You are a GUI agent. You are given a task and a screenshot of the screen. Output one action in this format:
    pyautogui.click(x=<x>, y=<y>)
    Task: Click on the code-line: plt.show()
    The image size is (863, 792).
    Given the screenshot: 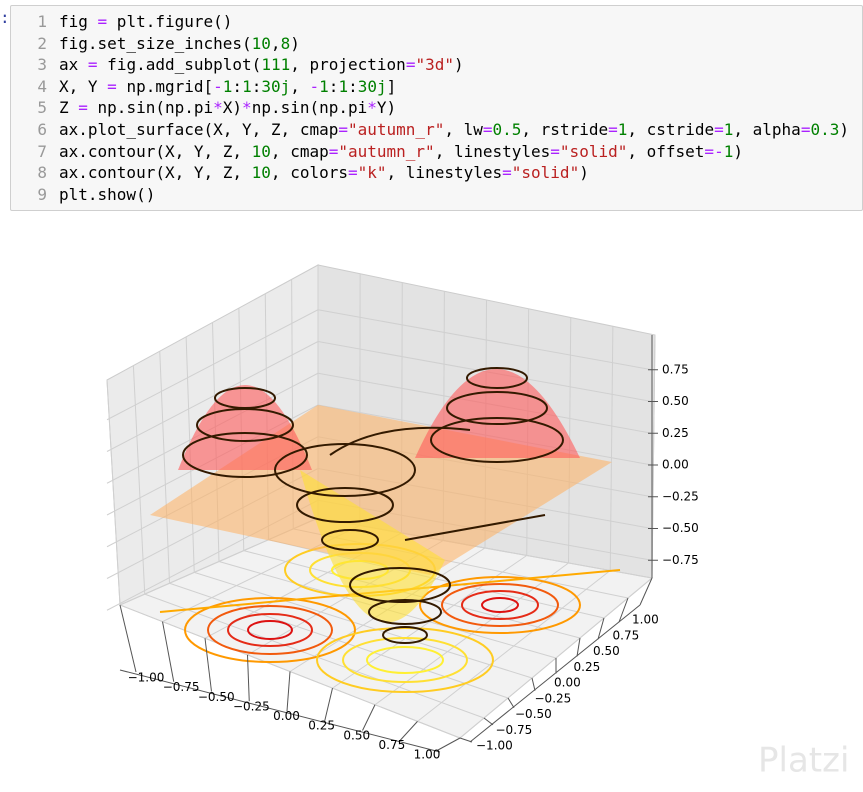 What is the action you would take?
    pyautogui.click(x=107, y=194)
    